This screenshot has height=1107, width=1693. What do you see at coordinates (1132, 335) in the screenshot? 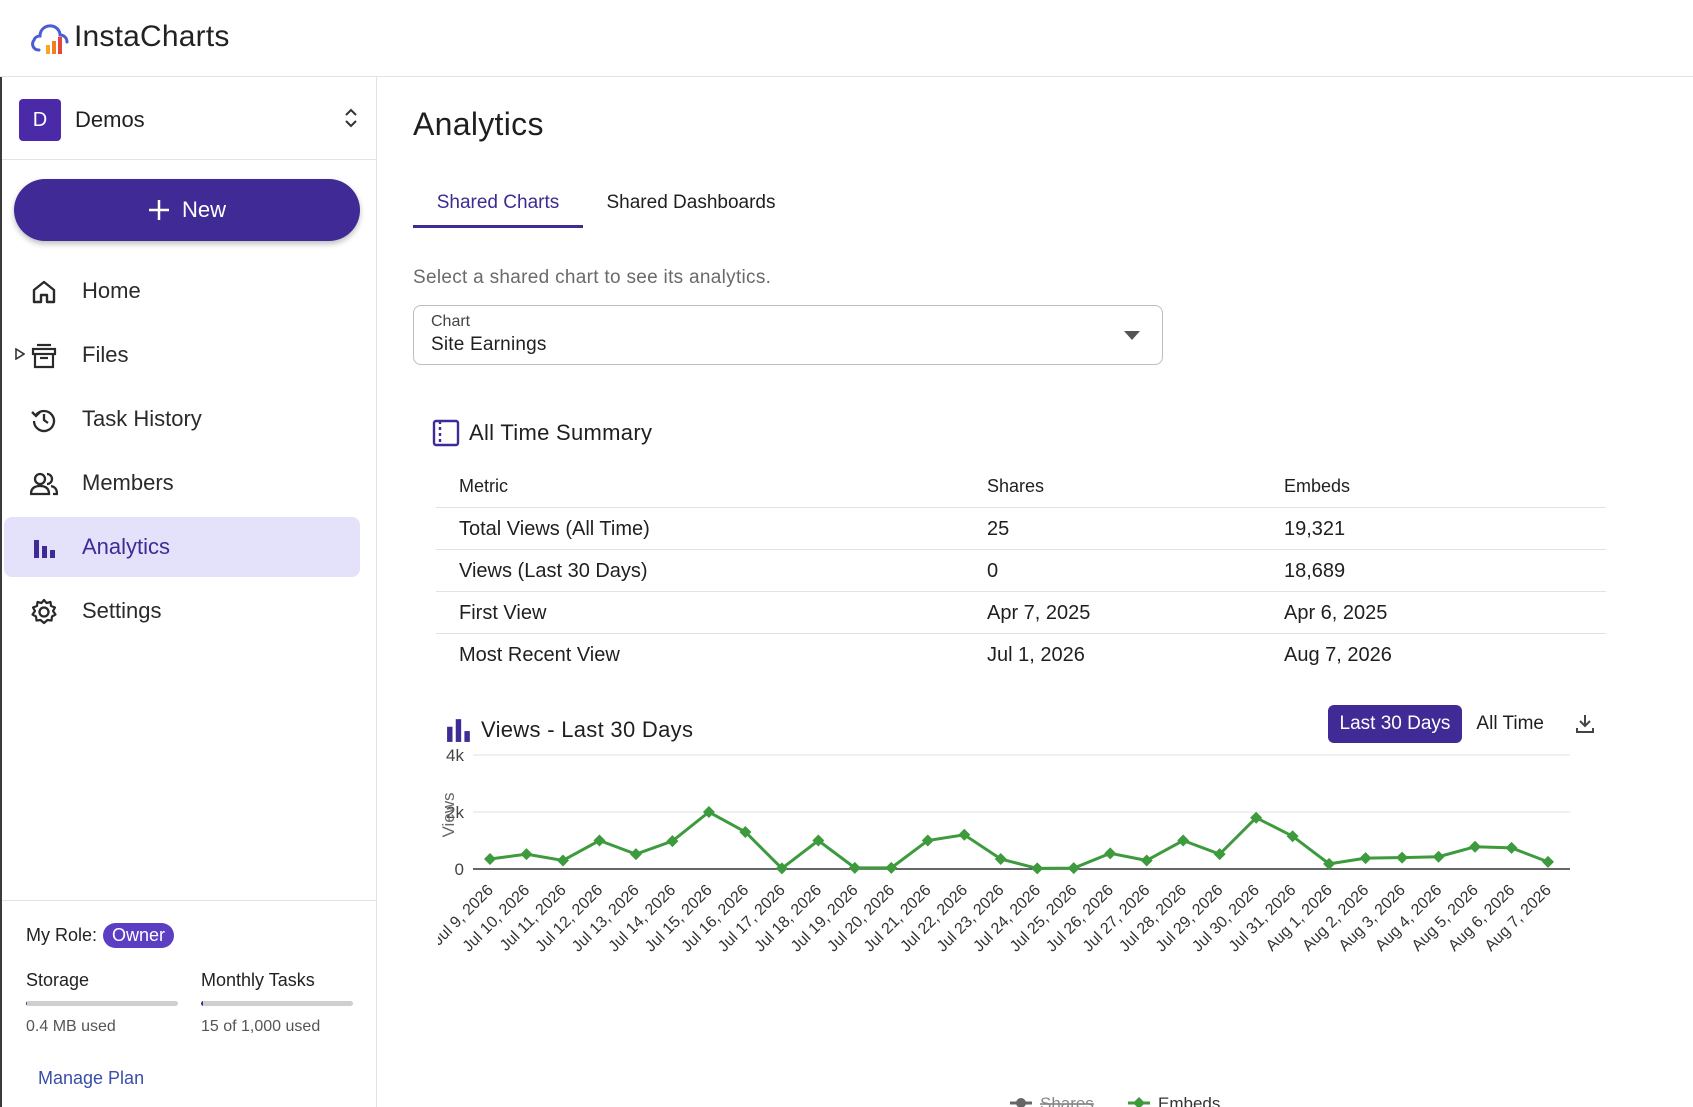
I see `dropdown-arrow-icon` at bounding box center [1132, 335].